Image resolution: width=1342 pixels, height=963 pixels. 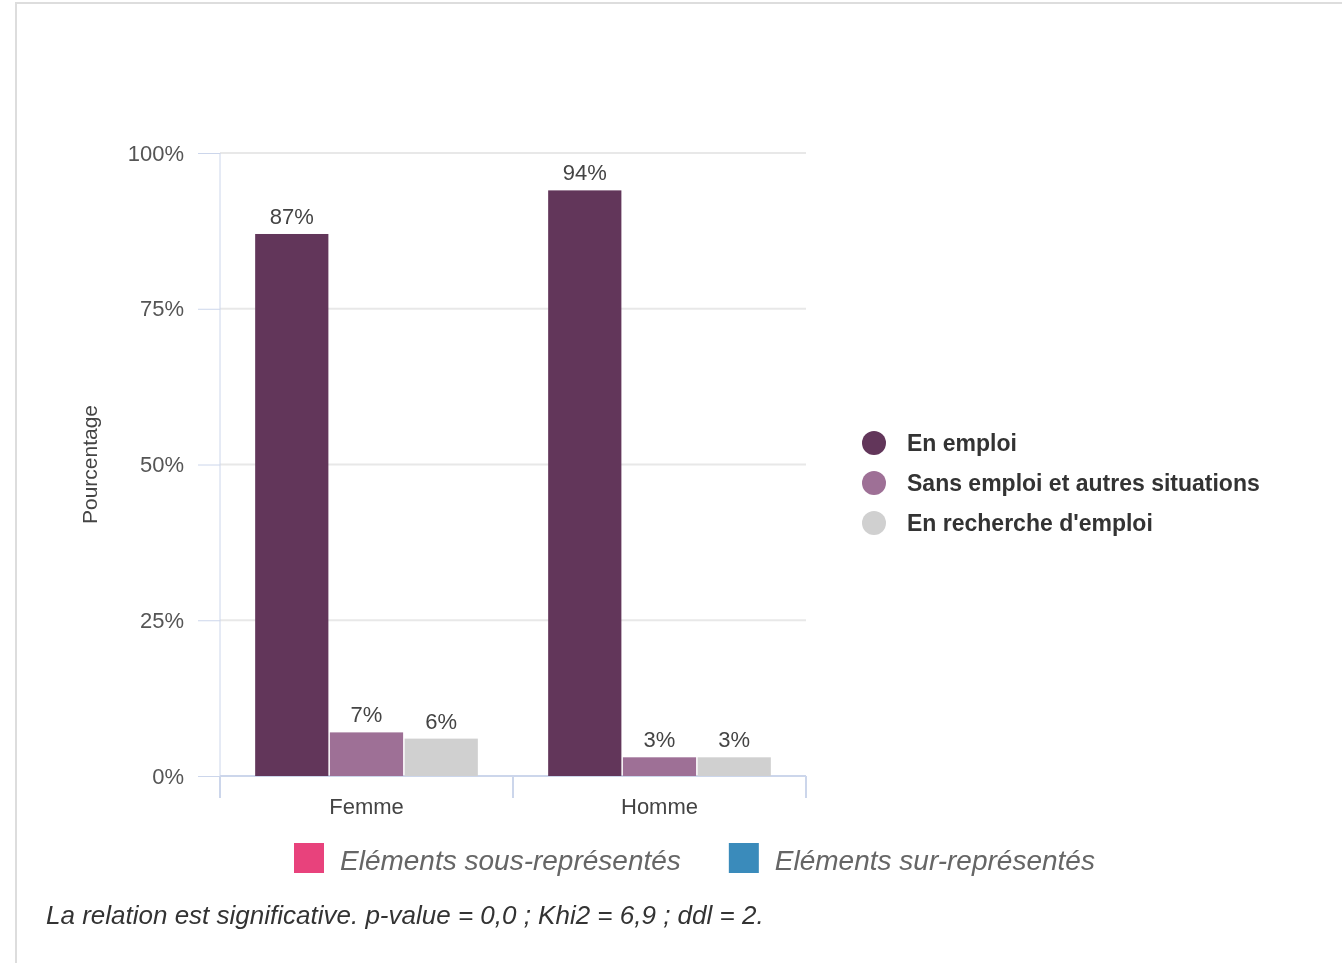 I want to click on data-label: 6%, so click(x=441, y=721).